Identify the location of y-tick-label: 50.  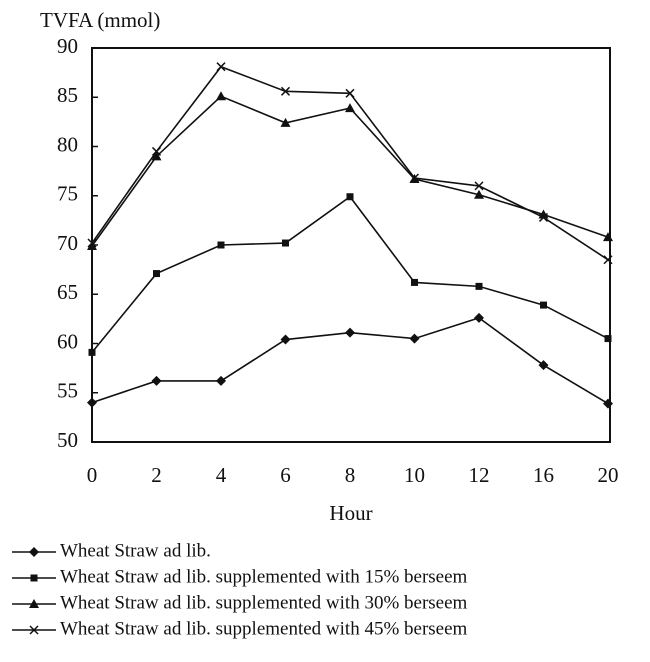
(67, 440).